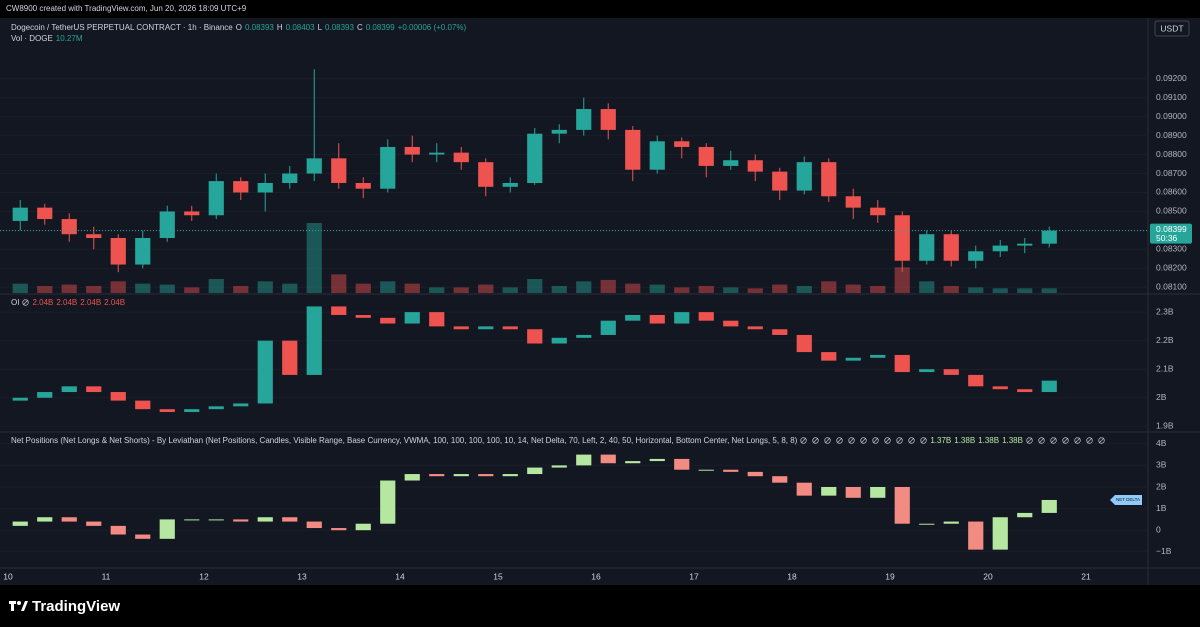  I want to click on y-tick-label: 1.9B, so click(1165, 426).